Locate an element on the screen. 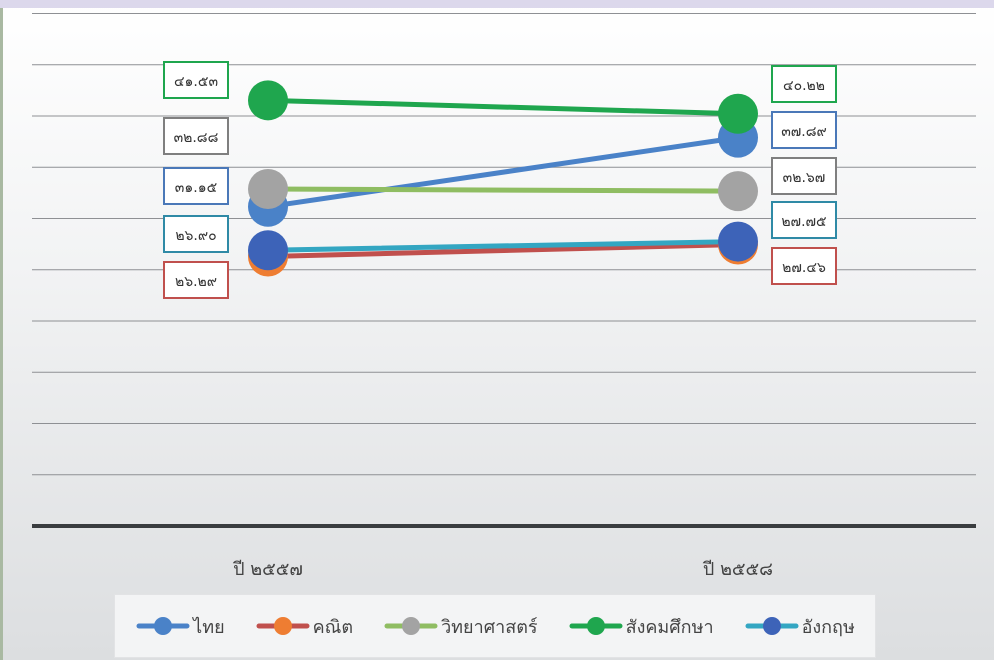 This screenshot has height=660, width=994. data-label-text: ๓๒.๖๗ is located at coordinates (804, 178).